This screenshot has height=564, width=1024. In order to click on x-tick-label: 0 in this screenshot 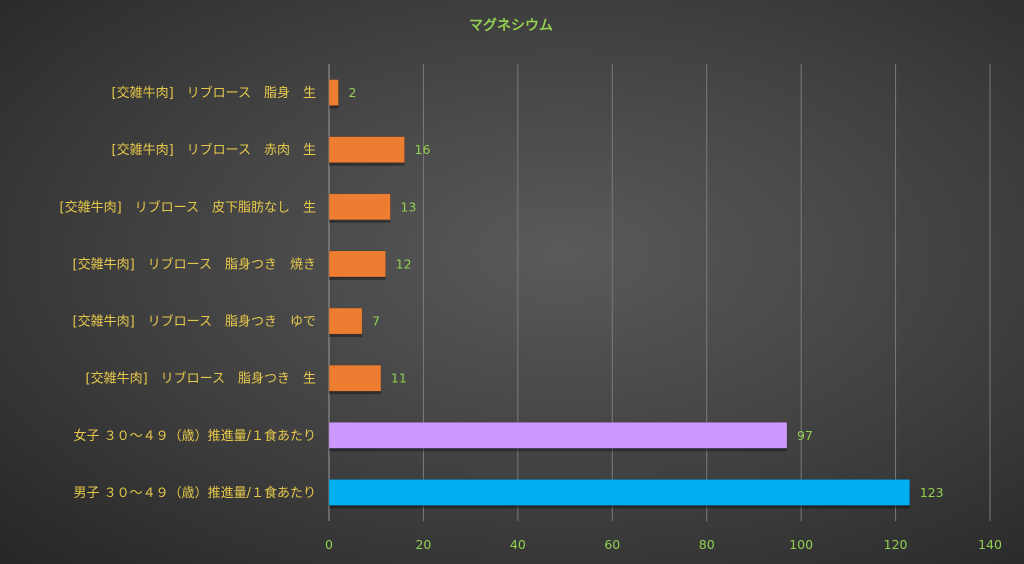, I will do `click(329, 544)`.